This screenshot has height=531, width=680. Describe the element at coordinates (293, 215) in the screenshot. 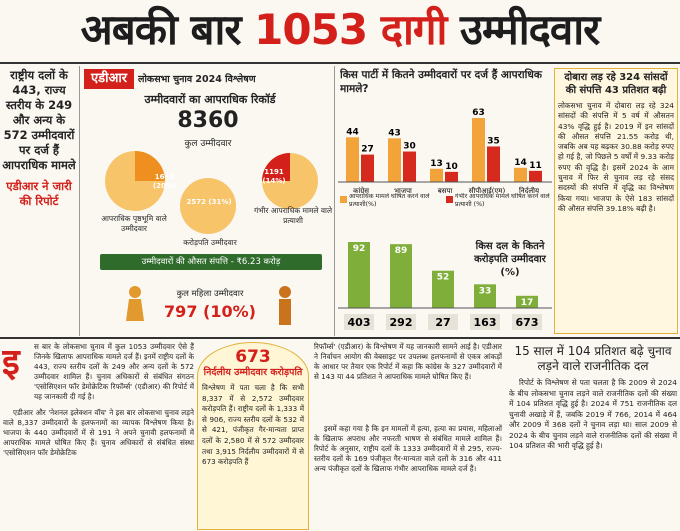

I see `circle-label: गंभीर आपराधिक मामले वाले प्रत्याशी` at that location.